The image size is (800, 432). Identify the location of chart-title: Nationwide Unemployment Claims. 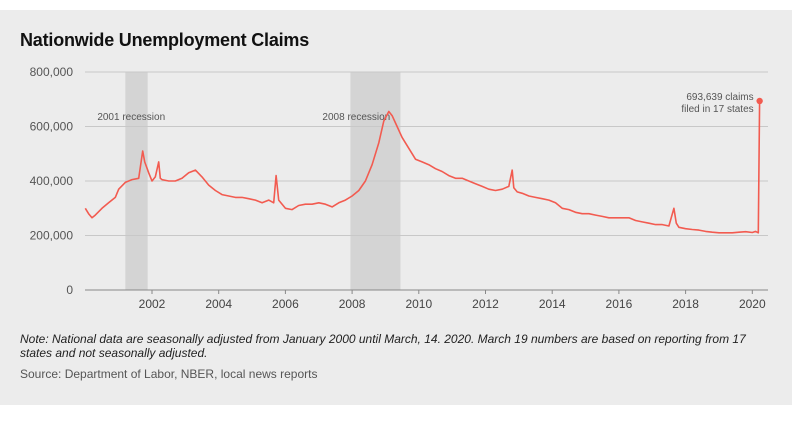
(165, 40).